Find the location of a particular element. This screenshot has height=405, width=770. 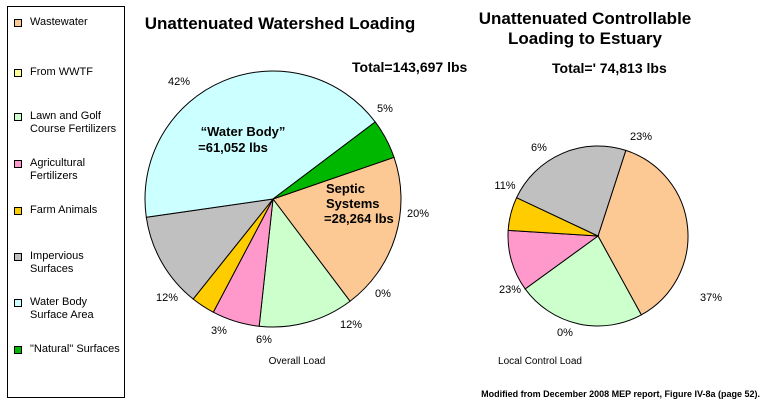

slice-percent-label: 42% is located at coordinates (179, 82).